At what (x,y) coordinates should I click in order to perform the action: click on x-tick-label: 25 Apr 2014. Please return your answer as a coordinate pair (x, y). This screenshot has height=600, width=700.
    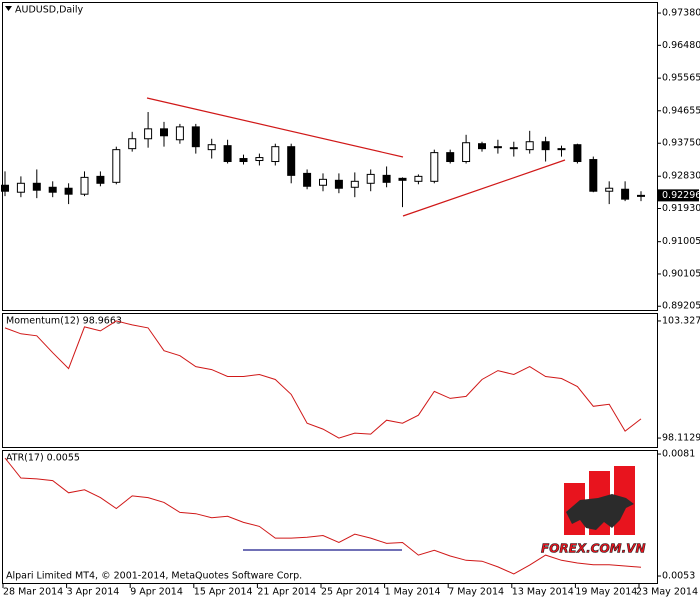
    Looking at the image, I should click on (350, 592).